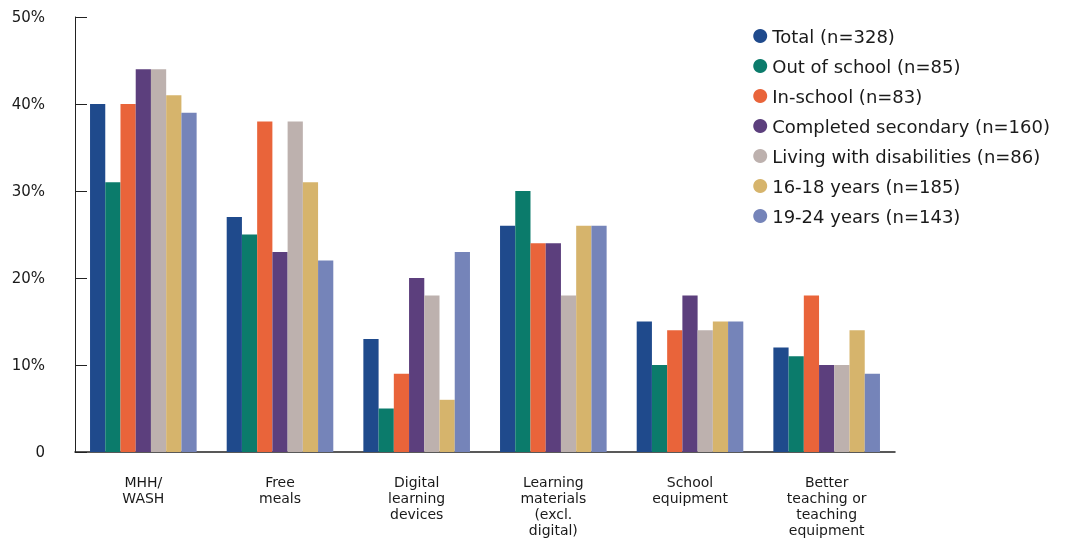 The image size is (1065, 540). Describe the element at coordinates (40, 452) in the screenshot. I see `y-tick-label: 0` at that location.